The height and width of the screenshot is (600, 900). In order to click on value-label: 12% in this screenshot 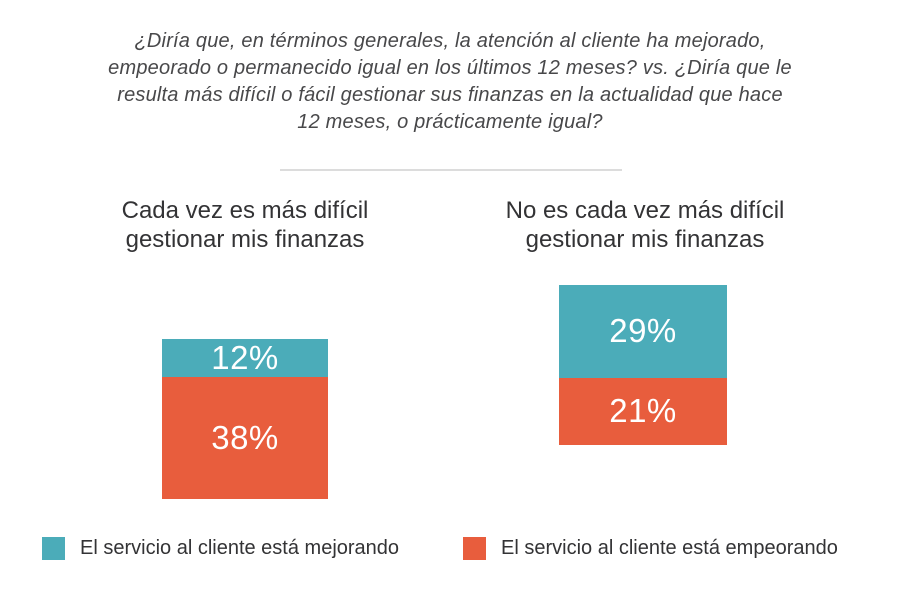, I will do `click(245, 358)`.